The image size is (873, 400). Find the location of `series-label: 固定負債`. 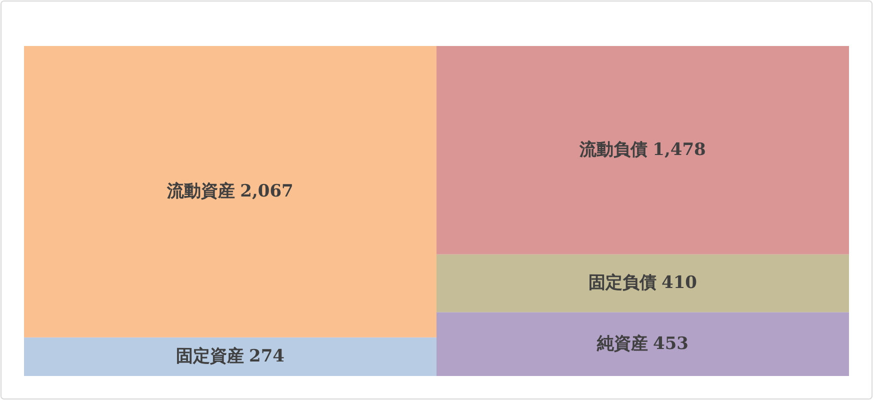

series-label: 固定負債 is located at coordinates (622, 283).